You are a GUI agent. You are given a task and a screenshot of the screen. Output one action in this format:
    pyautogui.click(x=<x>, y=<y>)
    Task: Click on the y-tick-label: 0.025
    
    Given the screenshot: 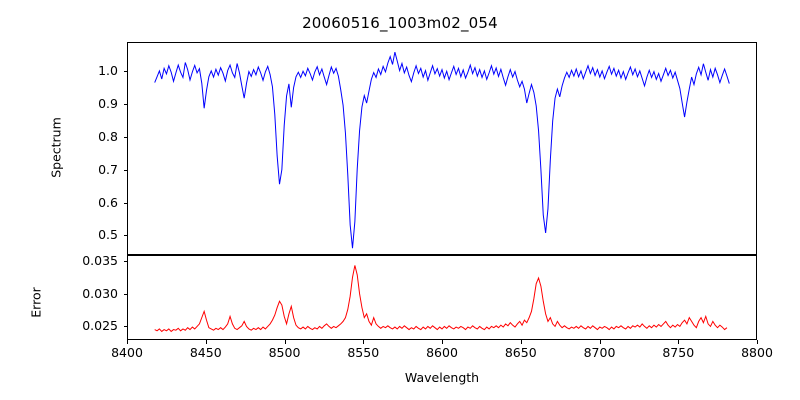 What is the action you would take?
    pyautogui.click(x=100, y=325)
    